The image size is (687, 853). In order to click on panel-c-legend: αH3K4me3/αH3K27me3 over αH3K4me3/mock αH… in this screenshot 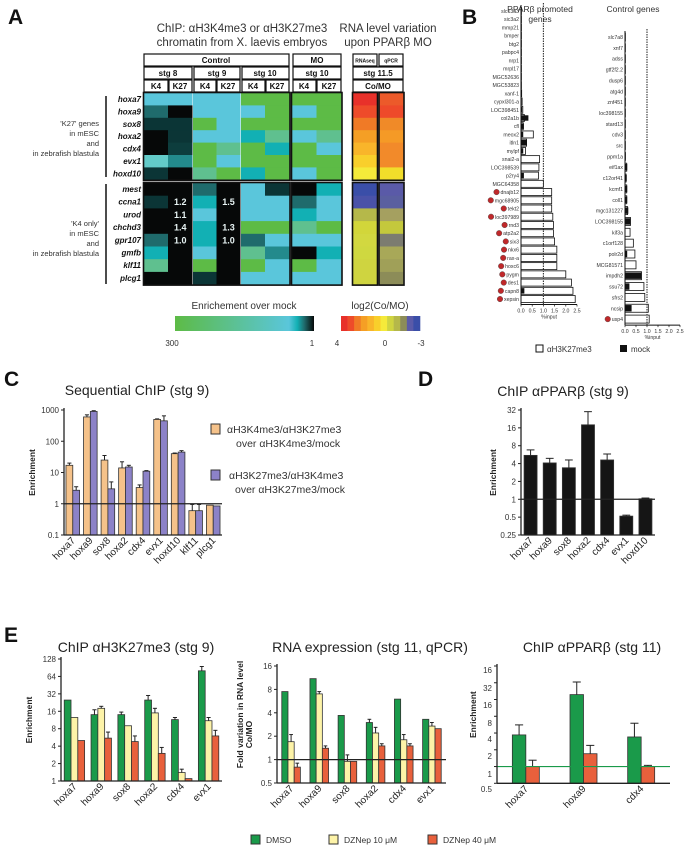, I will do `click(278, 459)`.